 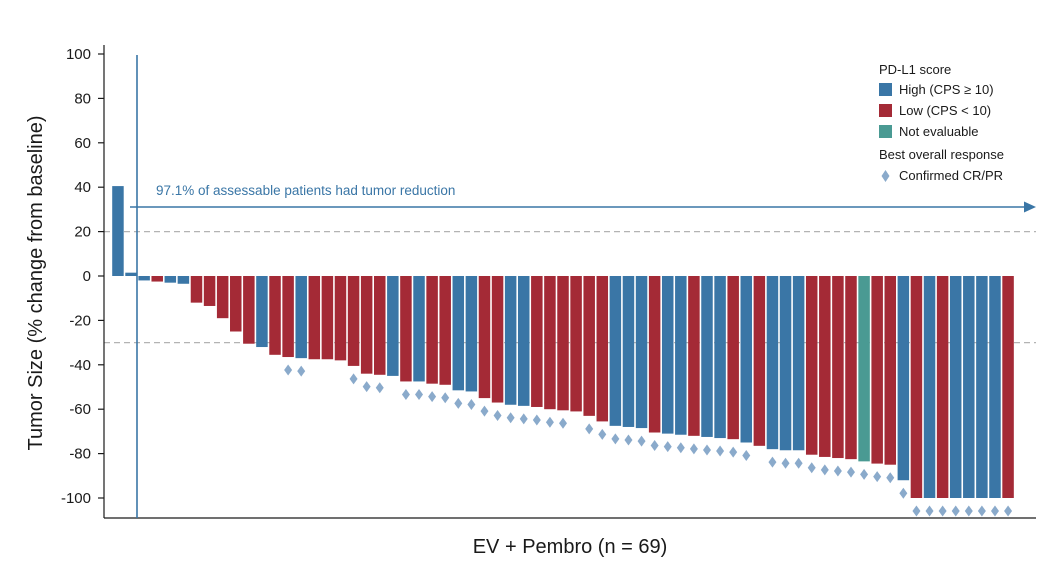 I want to click on y-axis-title: Tumor Size (% change from baseline), so click(x=36, y=283).